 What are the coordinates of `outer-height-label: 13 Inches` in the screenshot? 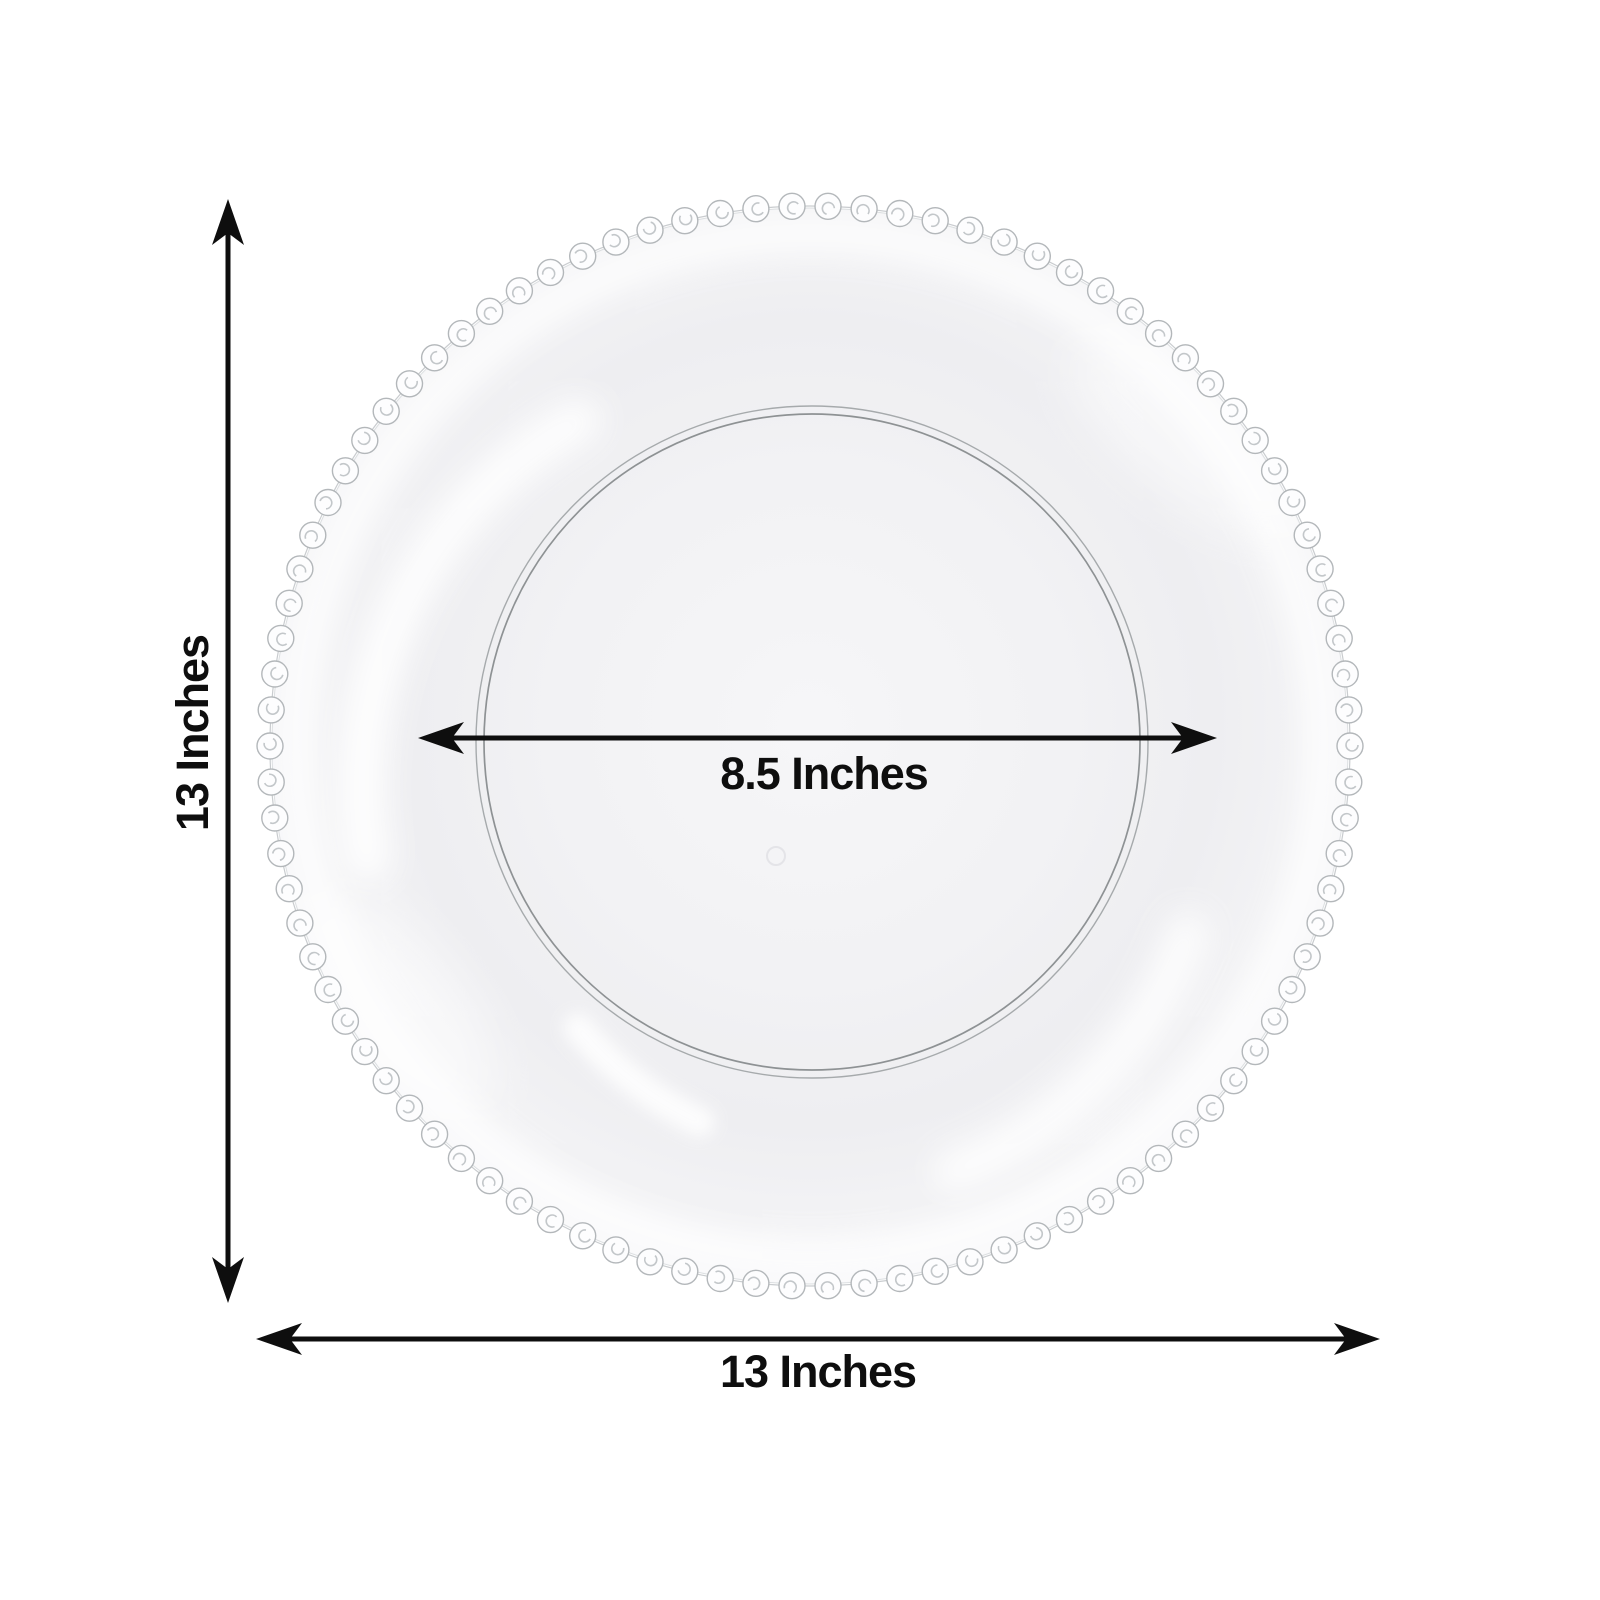 It's located at (192, 733).